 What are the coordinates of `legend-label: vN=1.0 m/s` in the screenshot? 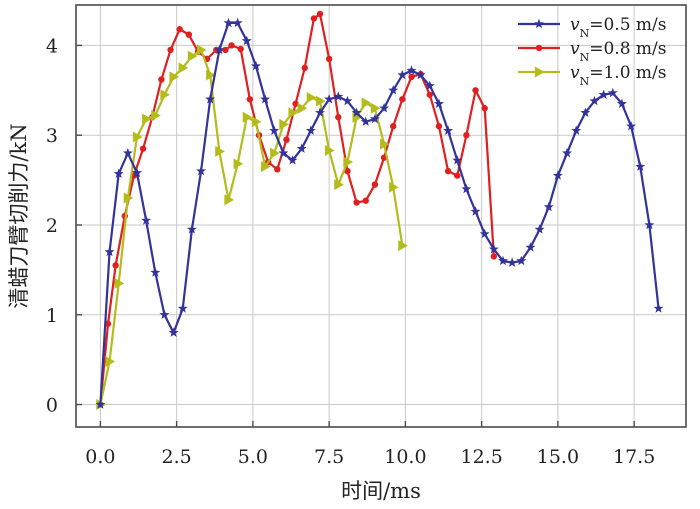 It's located at (618, 75).